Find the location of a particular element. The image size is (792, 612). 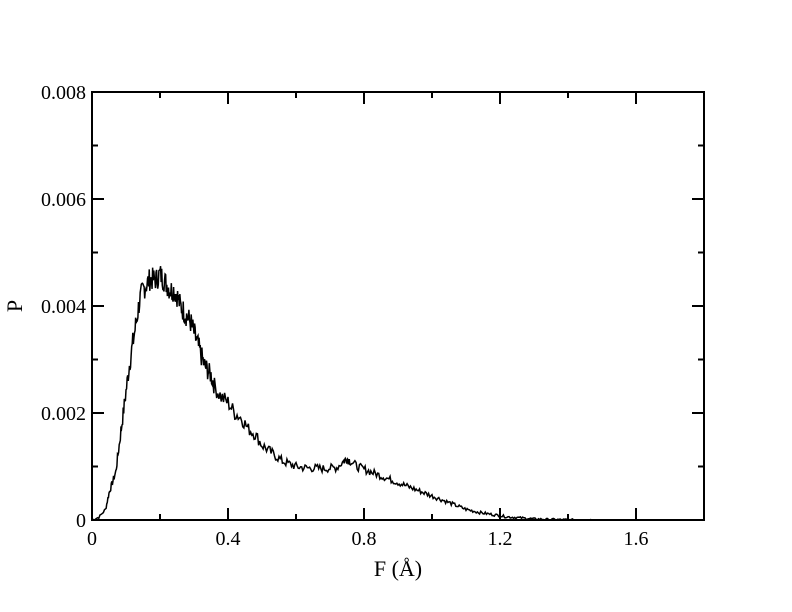

y-tick-label: 0.004 is located at coordinates (63, 307).